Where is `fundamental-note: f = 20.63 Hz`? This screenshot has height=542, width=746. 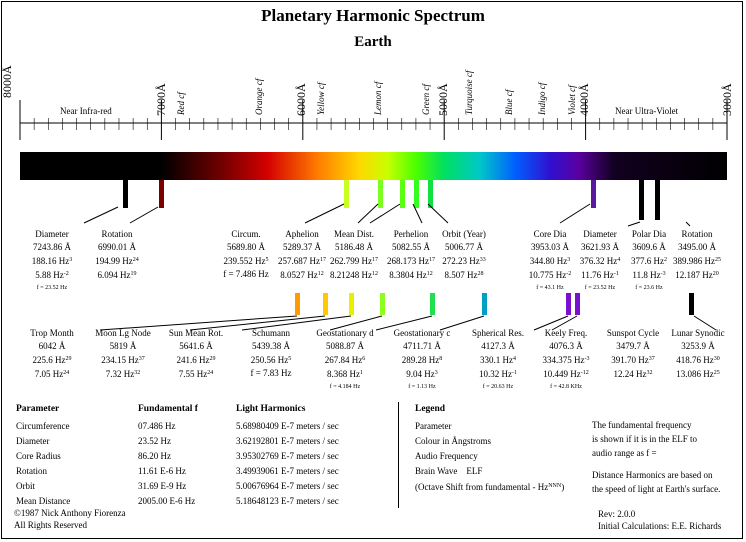
fundamental-note: f = 20.63 Hz is located at coordinates (498, 387).